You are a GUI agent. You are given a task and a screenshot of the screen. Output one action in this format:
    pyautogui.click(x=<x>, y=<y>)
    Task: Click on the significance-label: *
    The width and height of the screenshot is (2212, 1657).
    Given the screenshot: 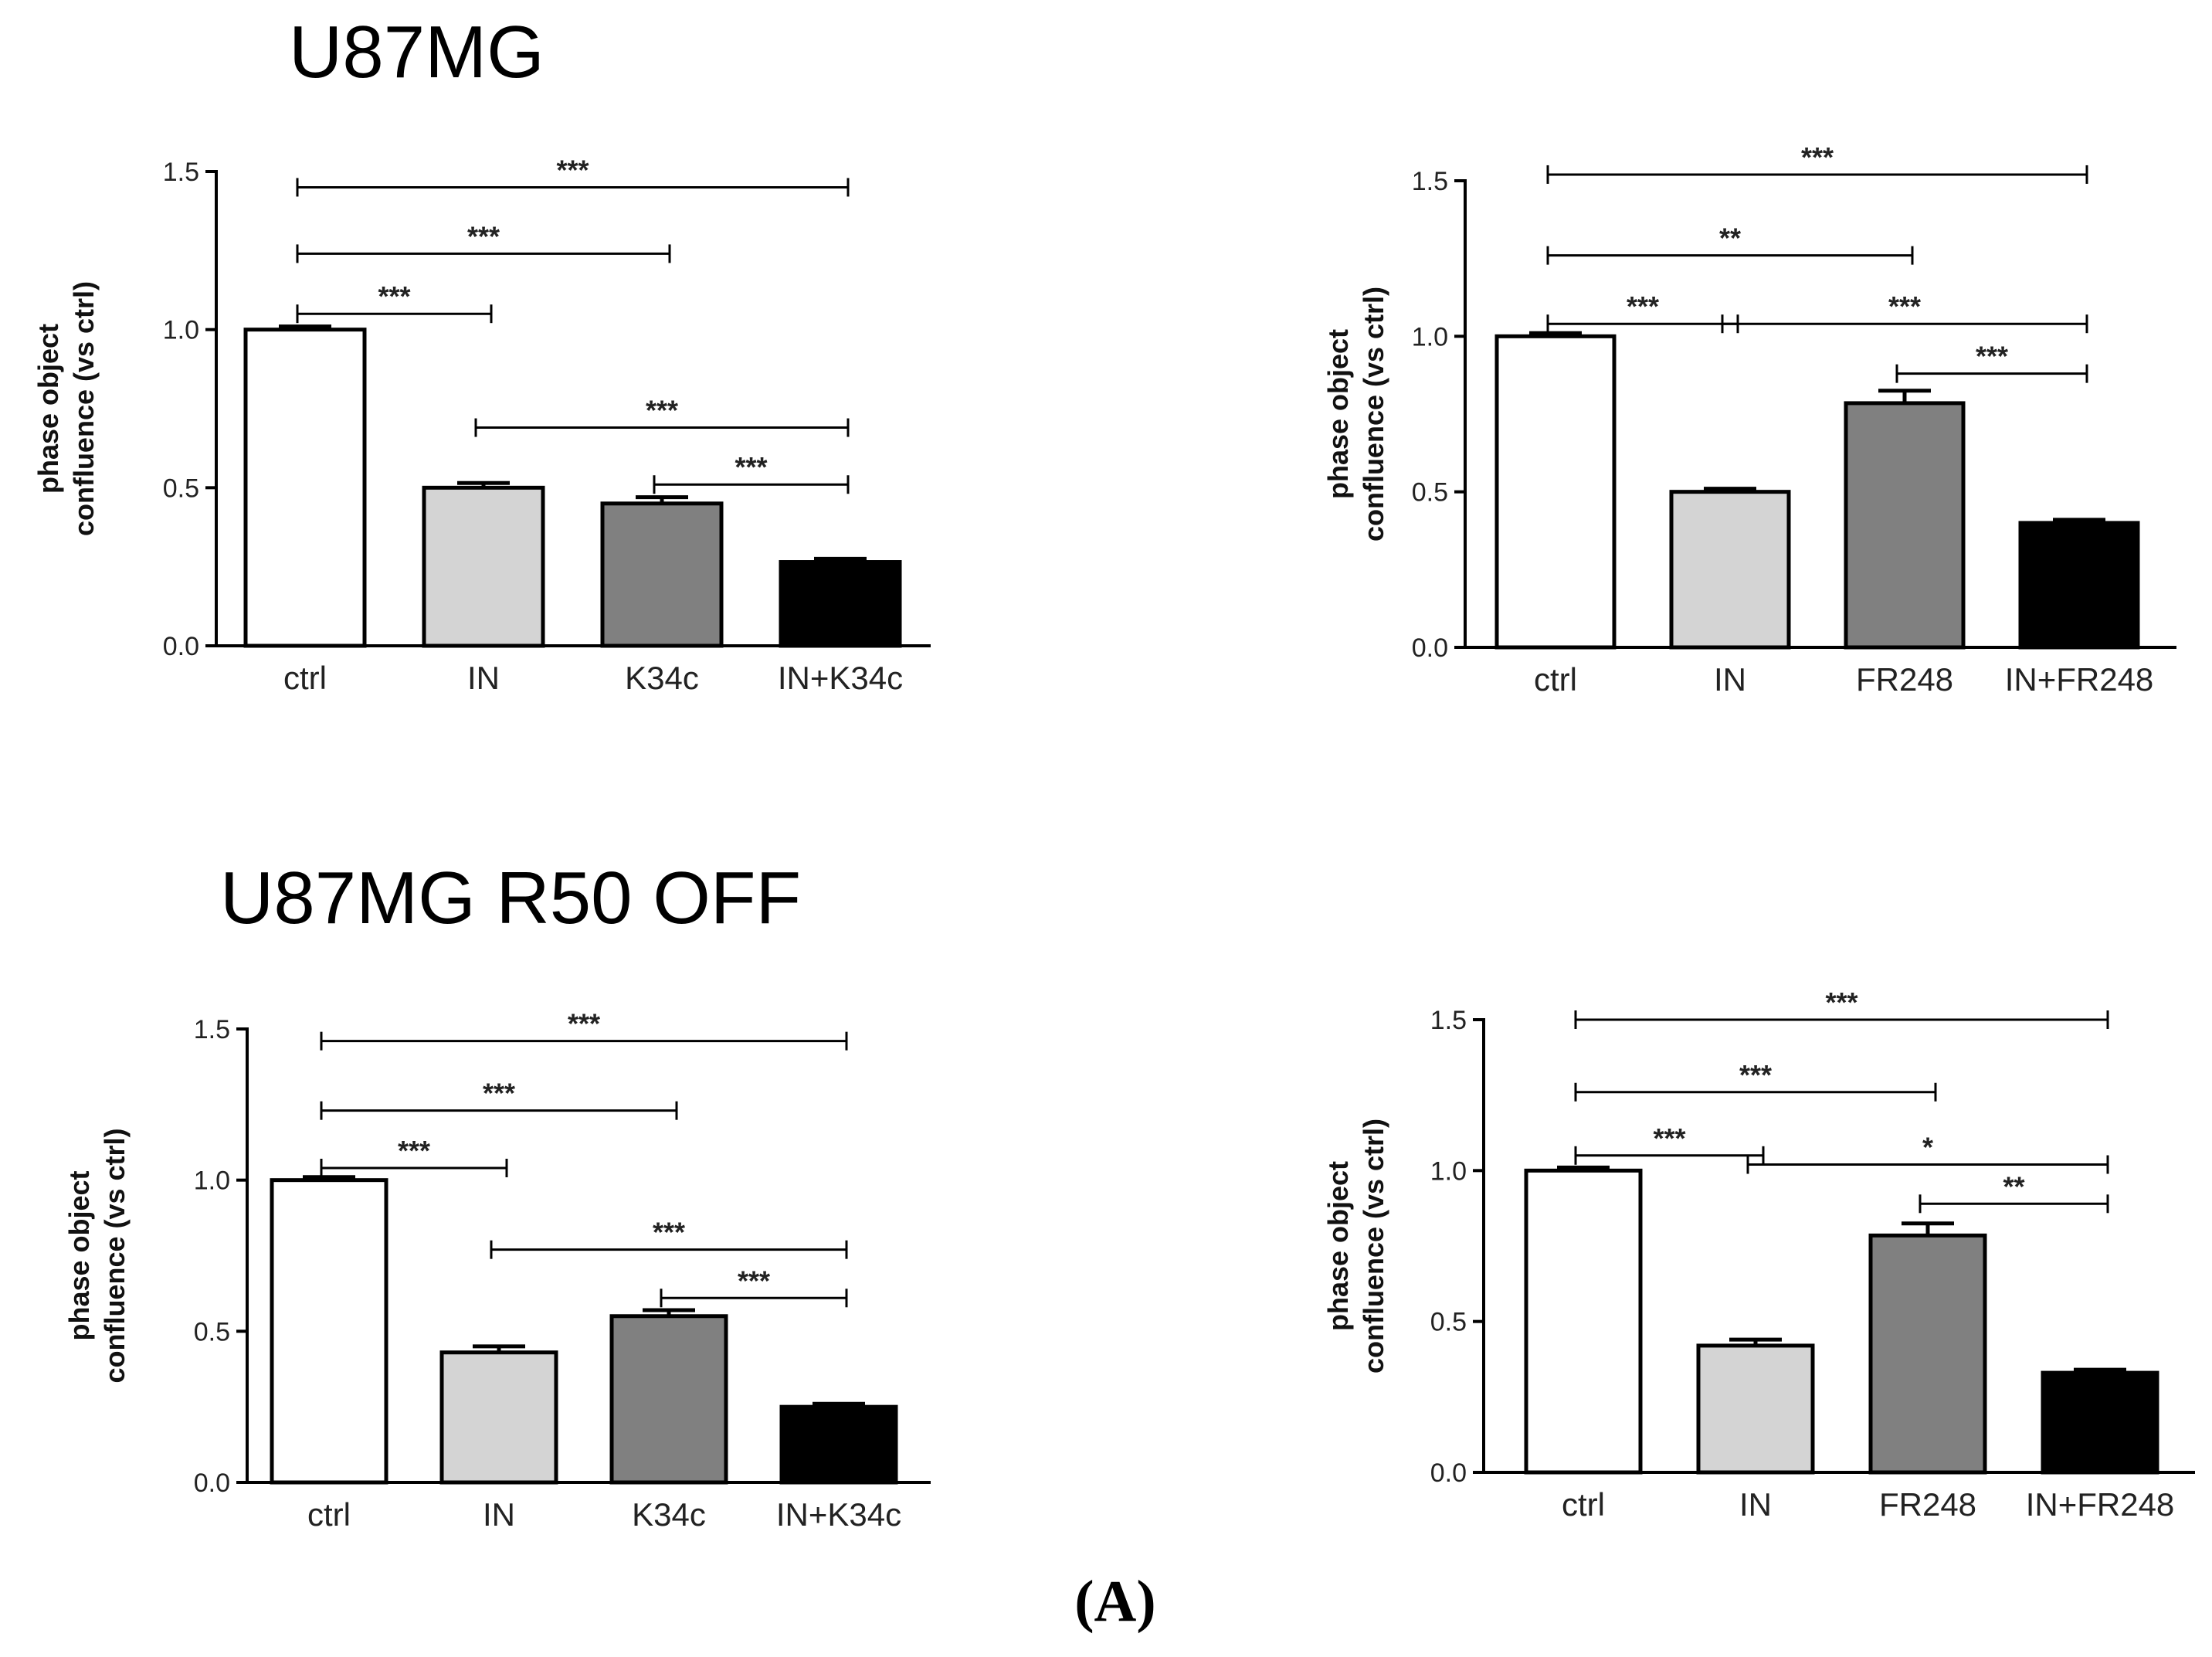 What is the action you would take?
    pyautogui.click(x=1927, y=1147)
    